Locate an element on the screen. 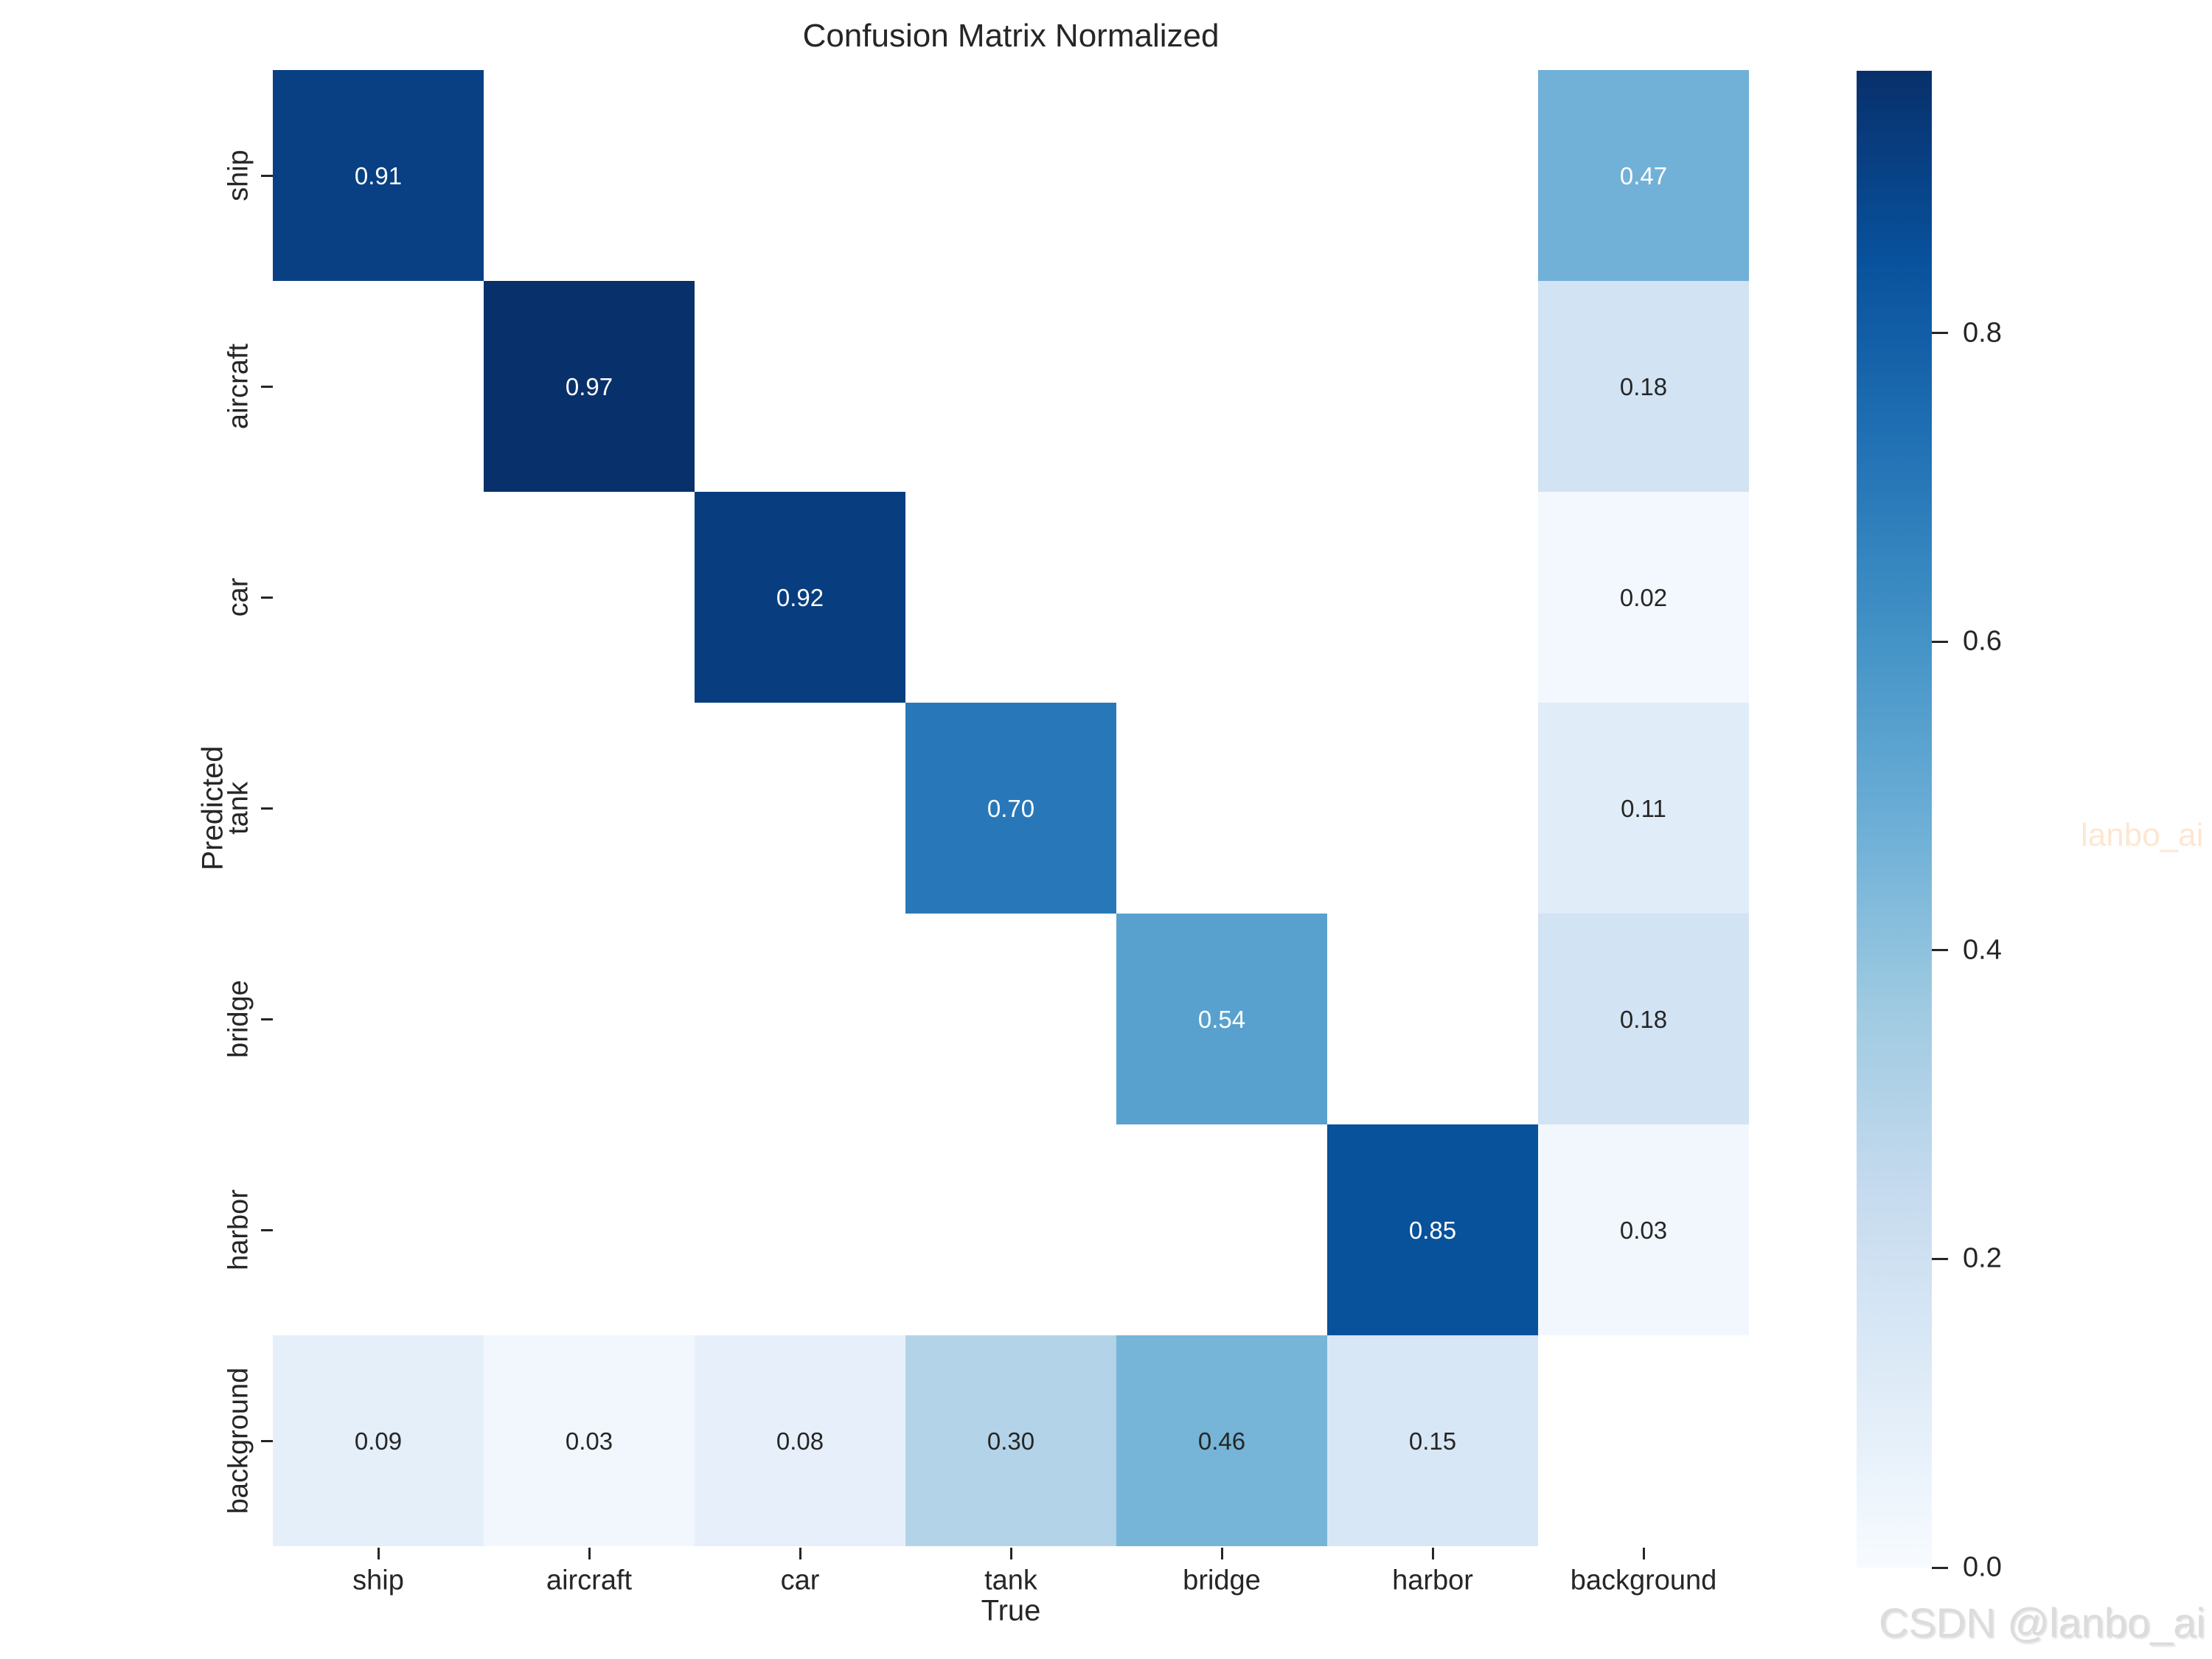 Image resolution: width=2212 pixels, height=1659 pixels. cell-car-background: 0.02 is located at coordinates (1643, 597).